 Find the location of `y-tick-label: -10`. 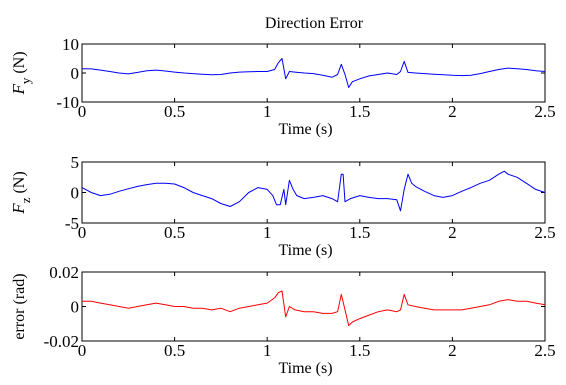

y-tick-label: -10 is located at coordinates (67, 102).